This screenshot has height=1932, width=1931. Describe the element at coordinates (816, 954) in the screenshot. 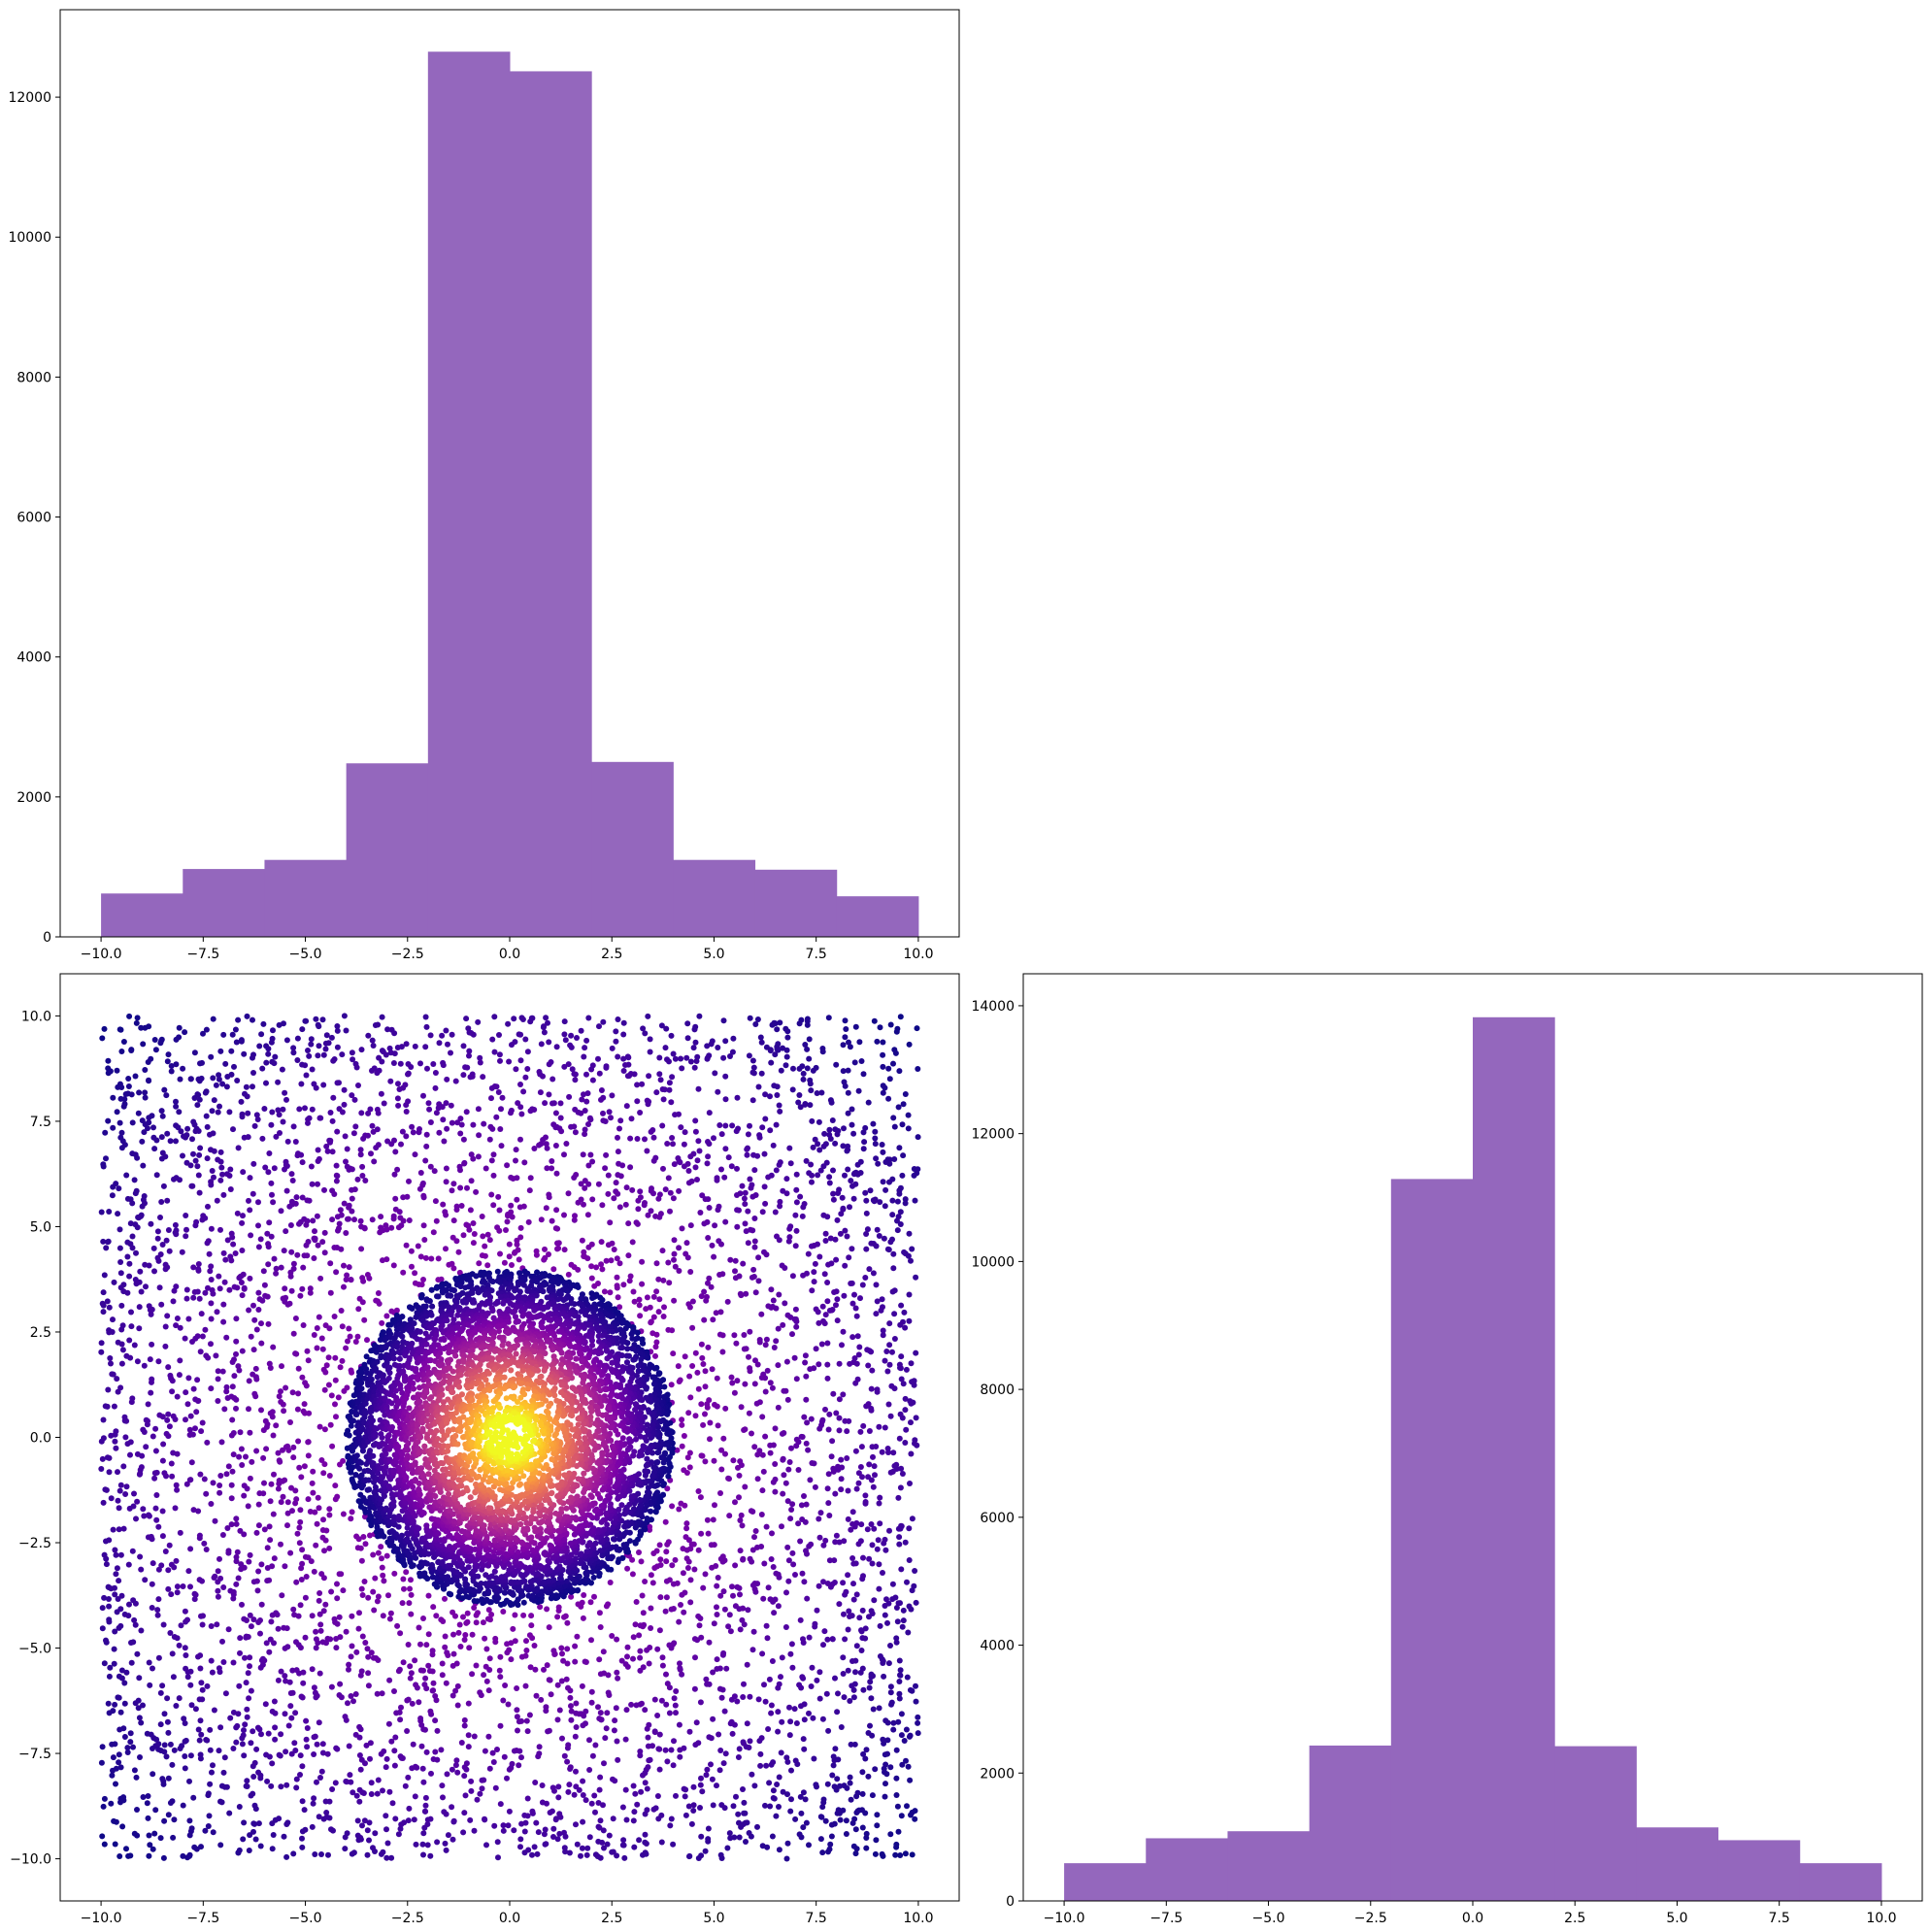

I see `x-tick-label: 7.5` at that location.